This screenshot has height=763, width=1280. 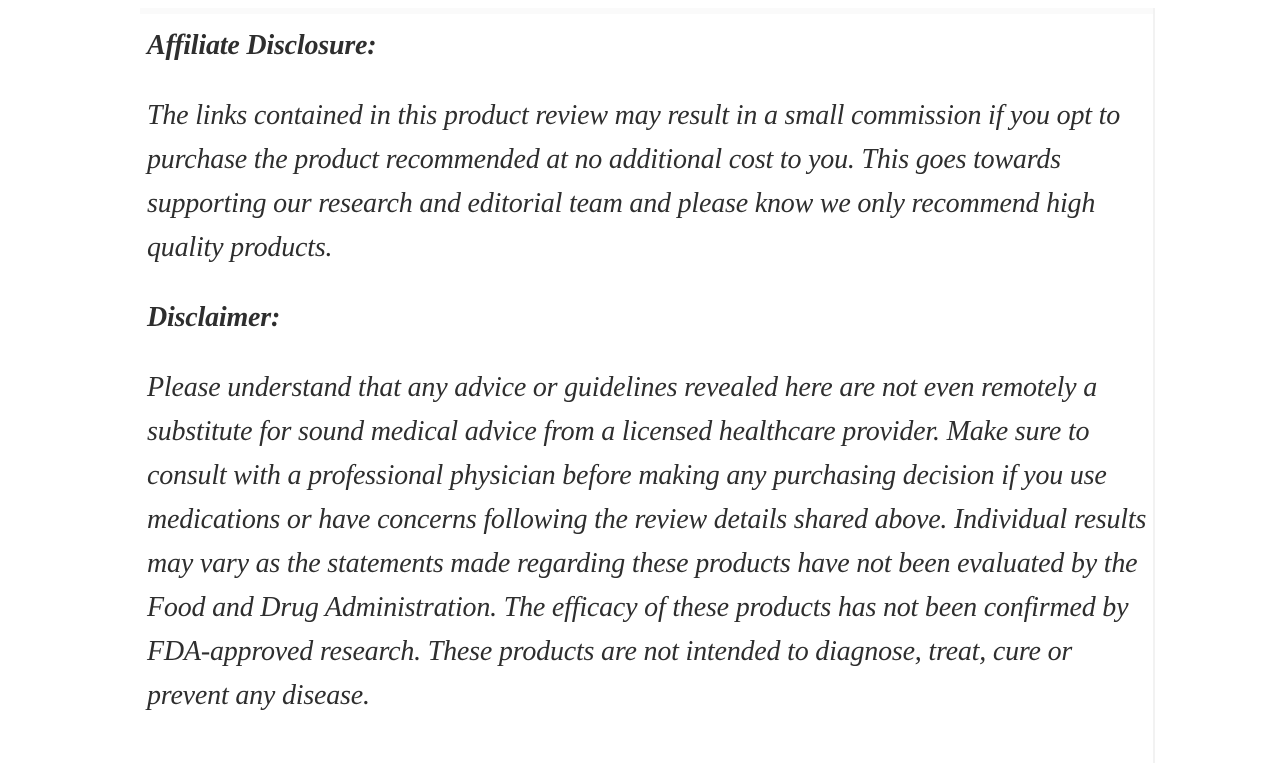 What do you see at coordinates (214, 317) in the screenshot?
I see `disclaimer-heading: Disclaimer:` at bounding box center [214, 317].